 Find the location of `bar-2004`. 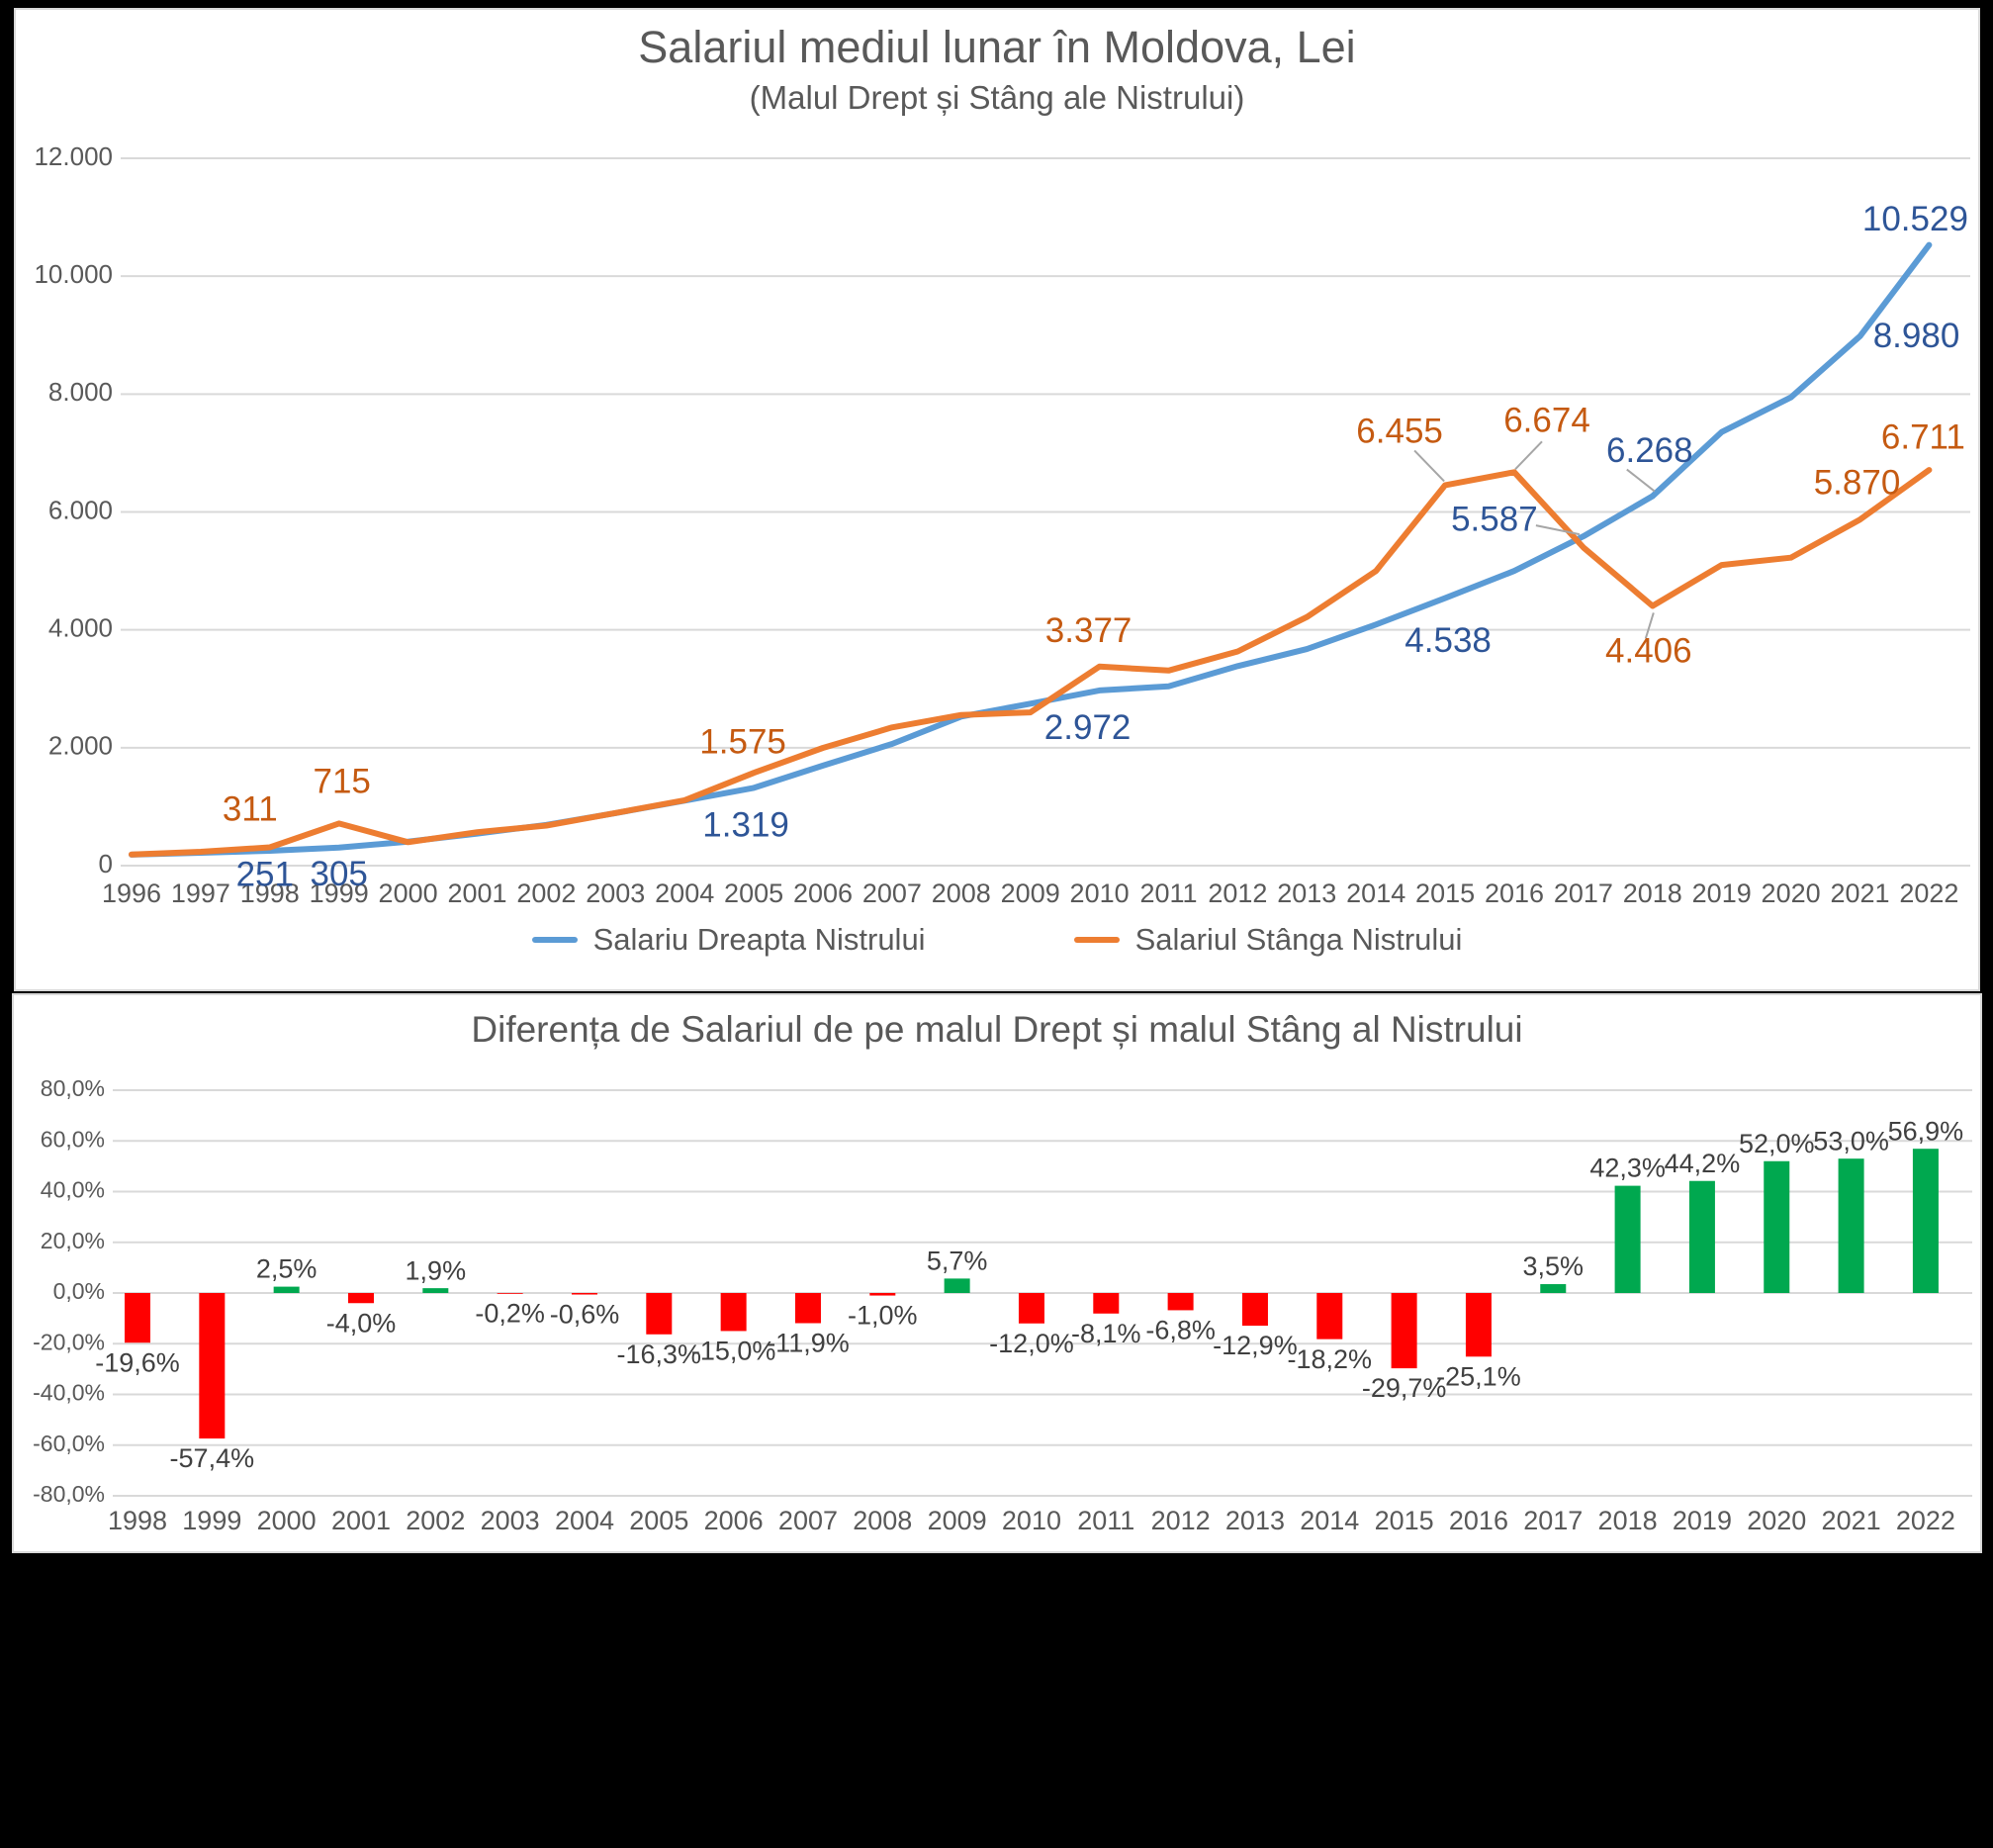

bar-2004 is located at coordinates (584, 1294).